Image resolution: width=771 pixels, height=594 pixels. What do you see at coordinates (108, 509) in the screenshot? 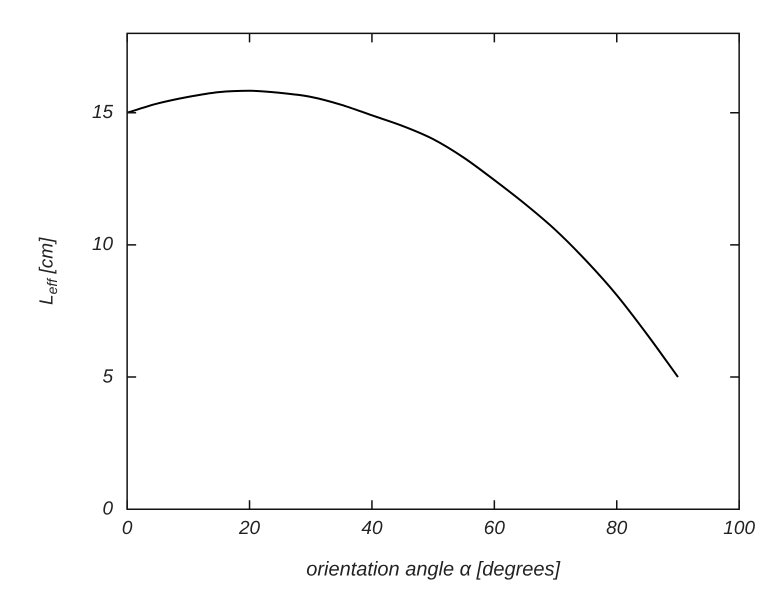
I see `y-tick-label: 0` at bounding box center [108, 509].